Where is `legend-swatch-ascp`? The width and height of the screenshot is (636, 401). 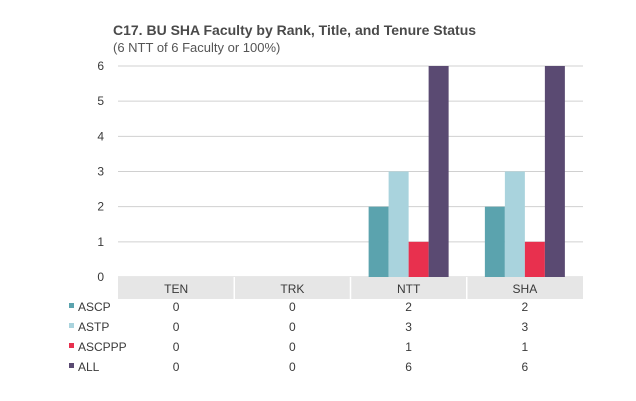
legend-swatch-ascp is located at coordinates (71, 305).